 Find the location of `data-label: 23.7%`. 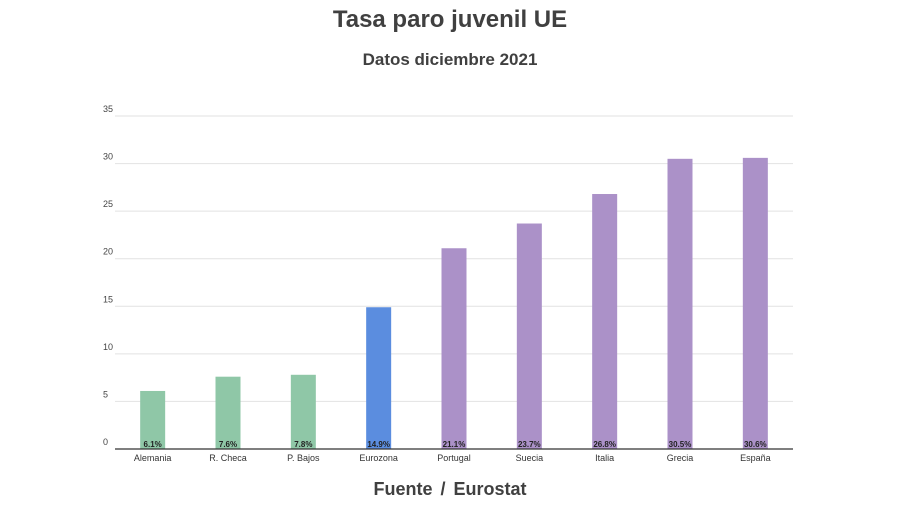

data-label: 23.7% is located at coordinates (529, 444).